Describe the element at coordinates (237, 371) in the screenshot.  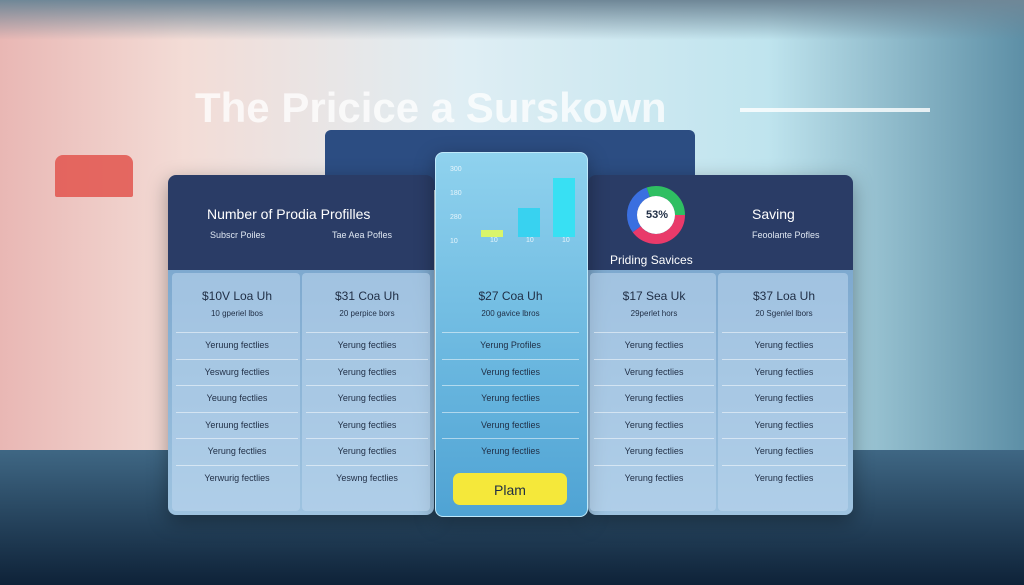
I see `feature: Yeswurg fectlies` at that location.